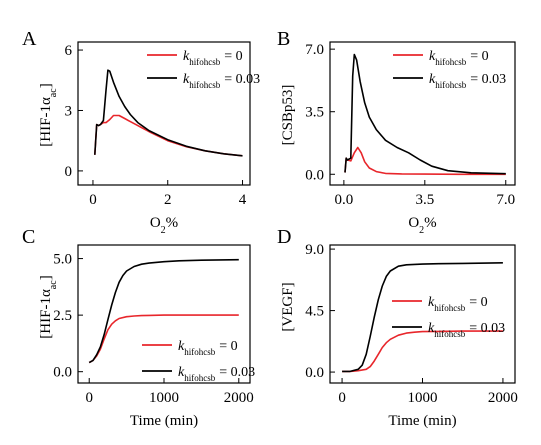 The image size is (541, 445). What do you see at coordinates (344, 200) in the screenshot?
I see `x-tick-label: 0.0` at bounding box center [344, 200].